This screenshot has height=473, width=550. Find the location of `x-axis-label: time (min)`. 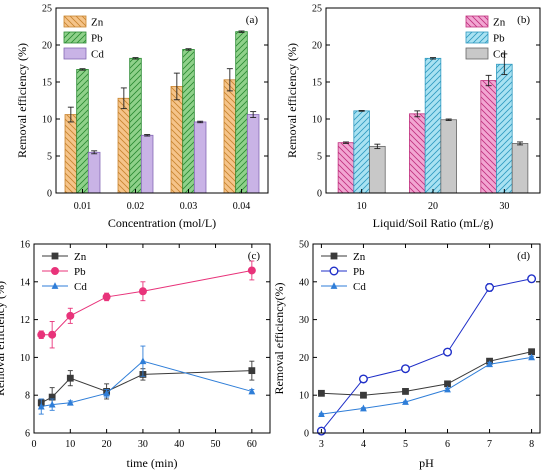

x-axis-label: time (min) is located at coordinates (152, 463).